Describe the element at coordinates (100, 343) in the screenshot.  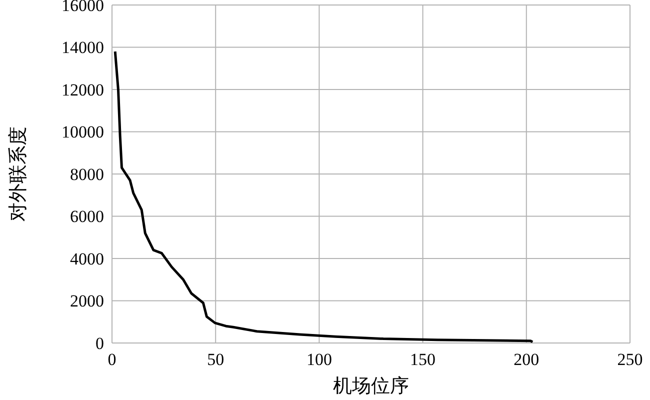
I see `y-tick-label: 0` at that location.